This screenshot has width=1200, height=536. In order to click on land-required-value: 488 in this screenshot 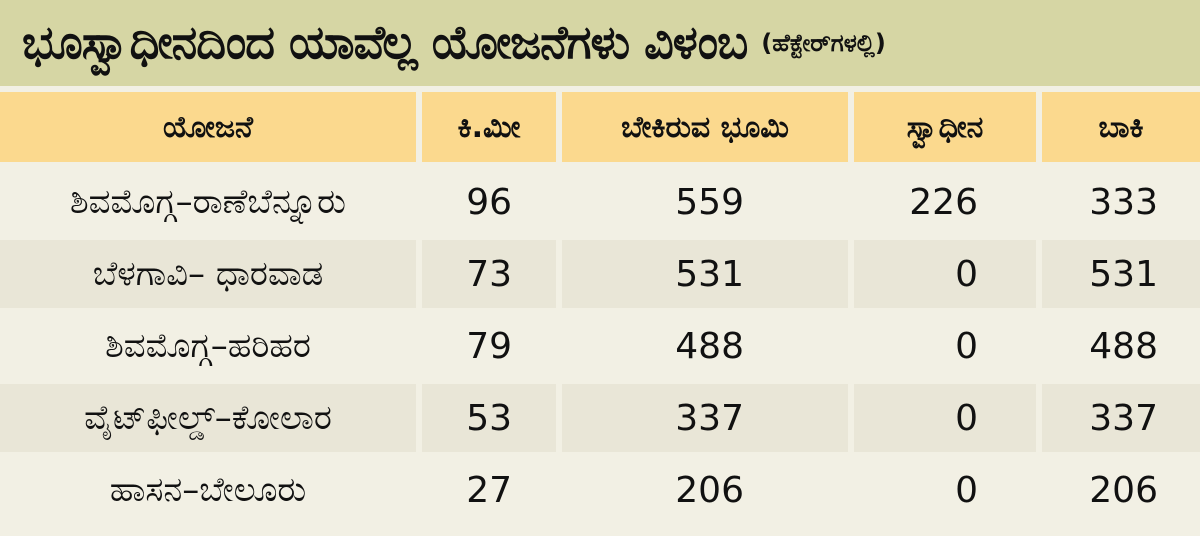, I will do `click(705, 346)`.